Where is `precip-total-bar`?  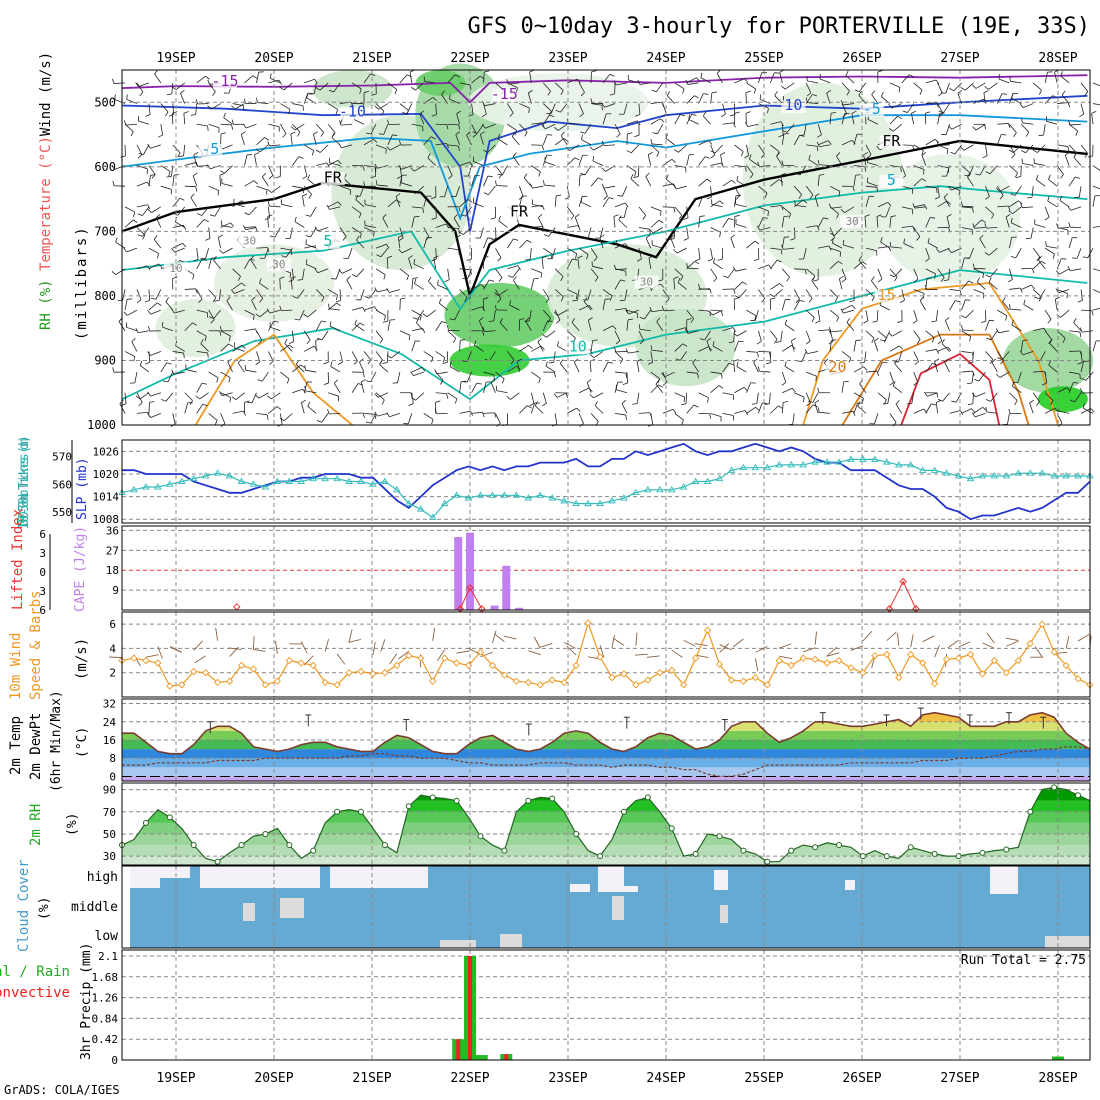 precip-total-bar is located at coordinates (1058, 1058).